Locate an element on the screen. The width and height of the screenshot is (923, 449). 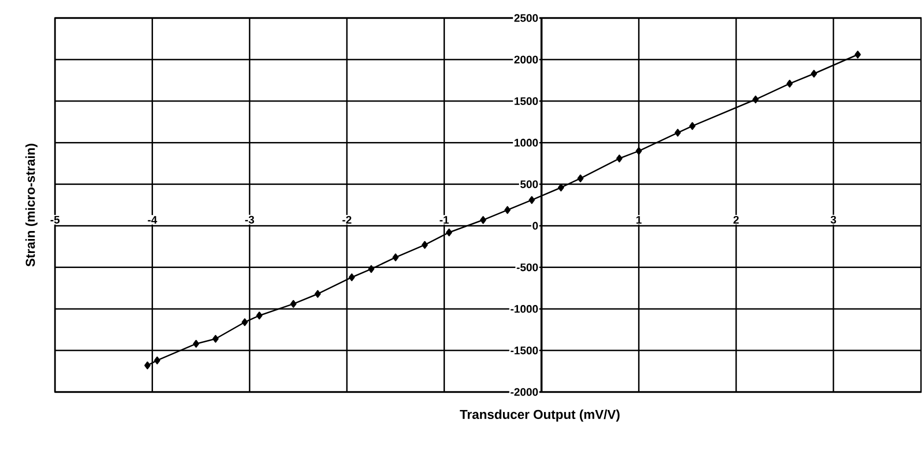
x-tick-label: -3 is located at coordinates (249, 220).